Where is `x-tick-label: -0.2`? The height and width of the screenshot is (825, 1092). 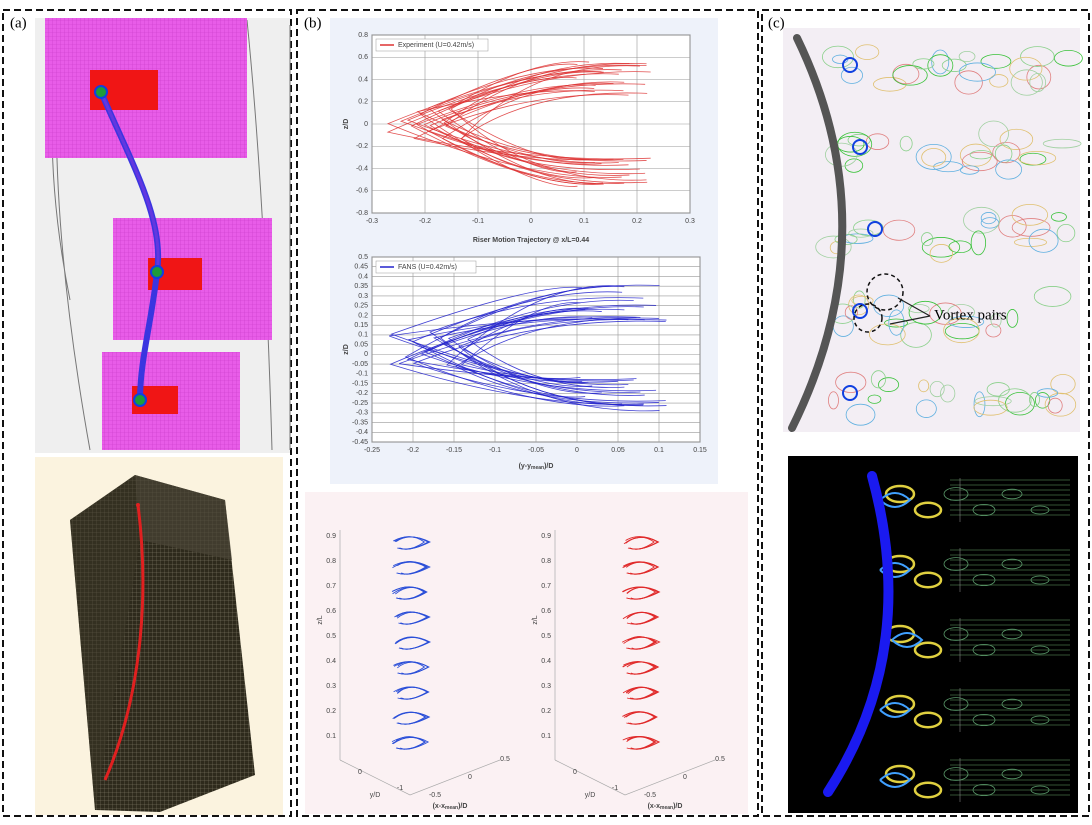 x-tick-label: -0.2 is located at coordinates (413, 450).